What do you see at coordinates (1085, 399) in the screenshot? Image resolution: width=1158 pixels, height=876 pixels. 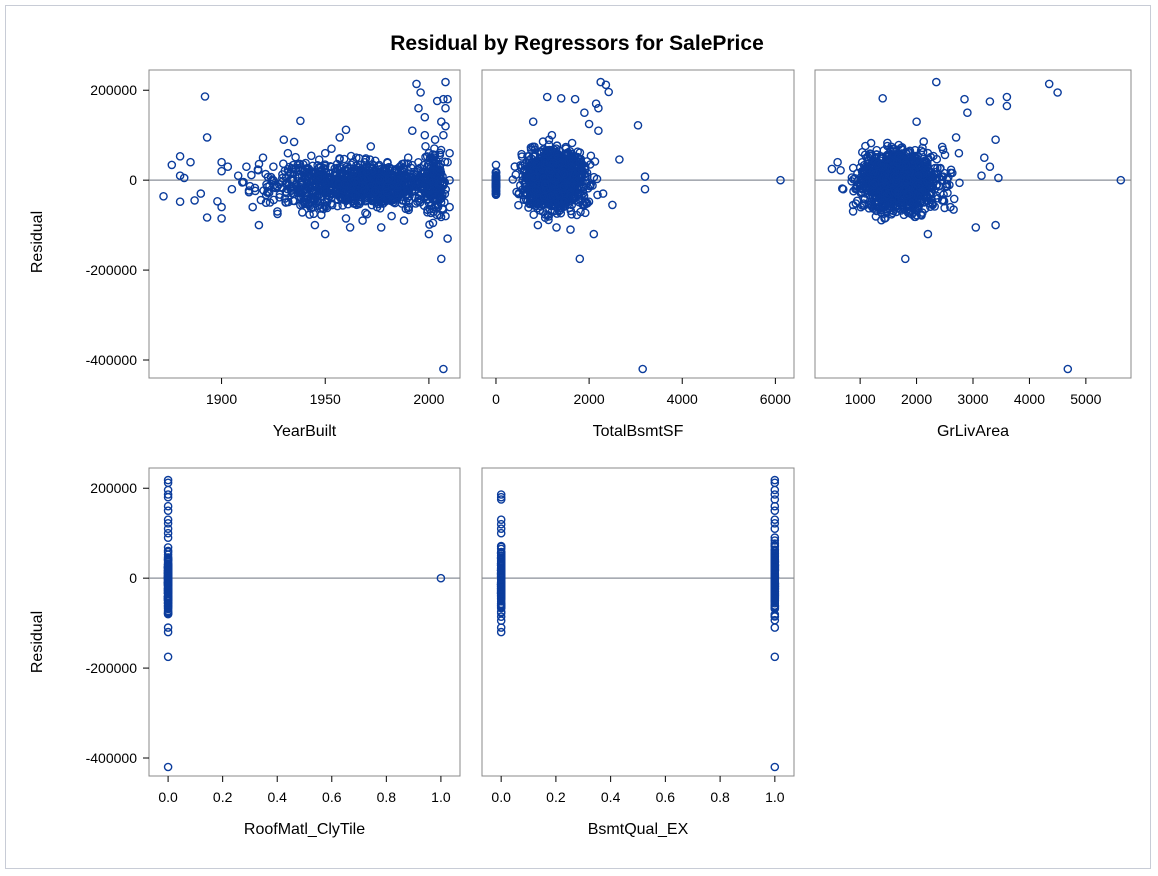 I see `x-tick-label: 5000` at bounding box center [1085, 399].